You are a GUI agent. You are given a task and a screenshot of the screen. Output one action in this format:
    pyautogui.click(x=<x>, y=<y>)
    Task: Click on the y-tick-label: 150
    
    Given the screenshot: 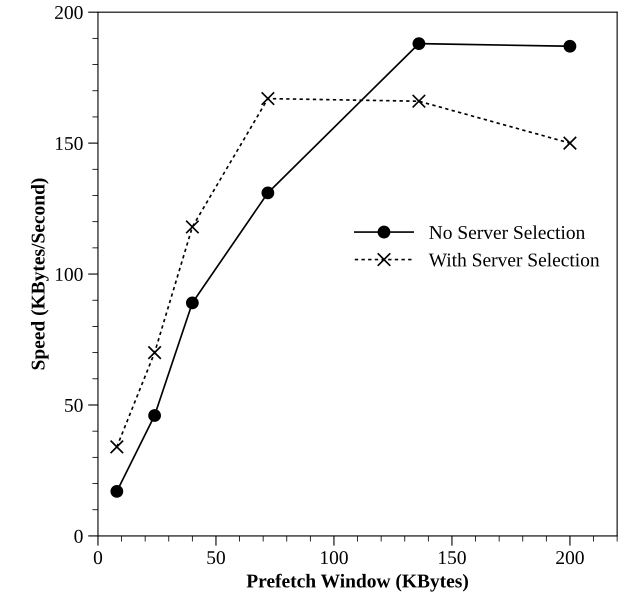 What is the action you would take?
    pyautogui.click(x=69, y=143)
    